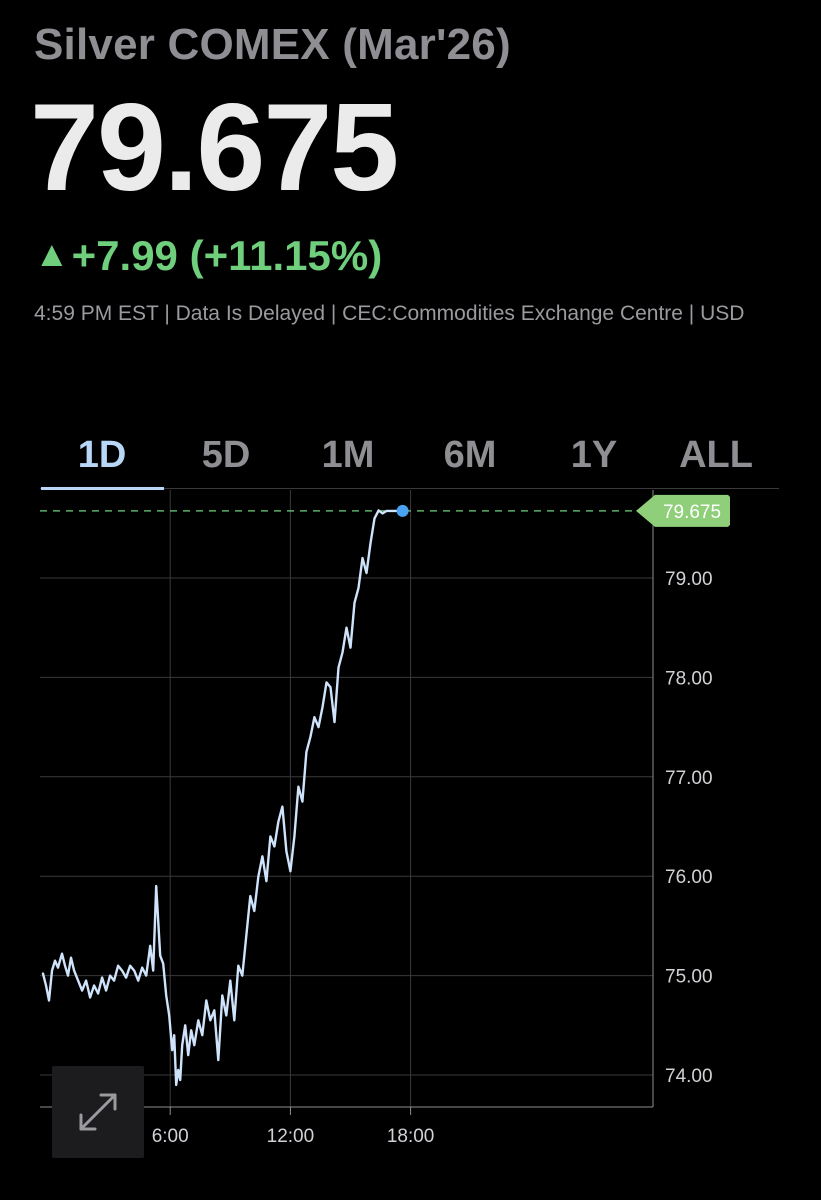 This screenshot has height=1200, width=821. I want to click on tab-1y: 1Y, so click(594, 454).